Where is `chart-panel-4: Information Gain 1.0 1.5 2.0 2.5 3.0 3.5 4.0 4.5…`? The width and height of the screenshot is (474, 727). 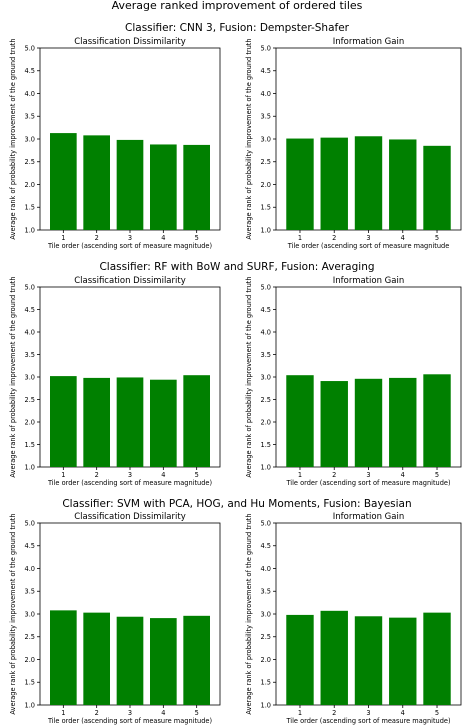
chart-panel-4: Information Gain 1.0 1.5 2.0 2.5 3.0 3.5 4.0 4.5… is located at coordinates (353, 381).